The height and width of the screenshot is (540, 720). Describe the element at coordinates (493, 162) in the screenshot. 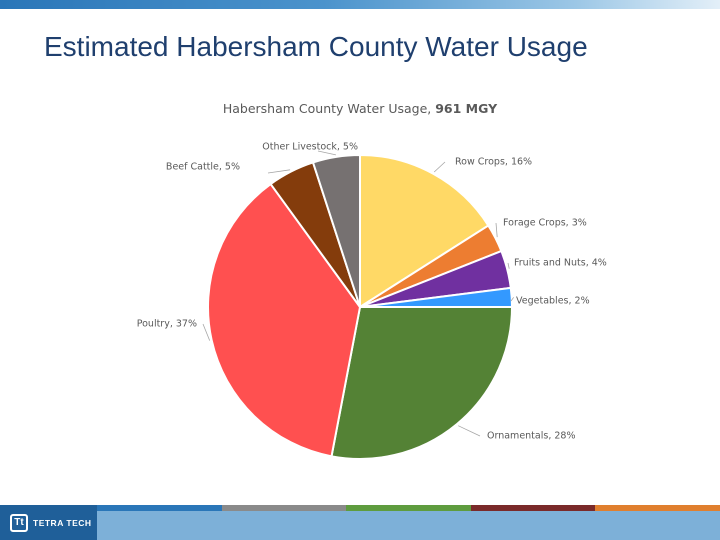

I see `slice-label: Row Crops, 16%` at that location.